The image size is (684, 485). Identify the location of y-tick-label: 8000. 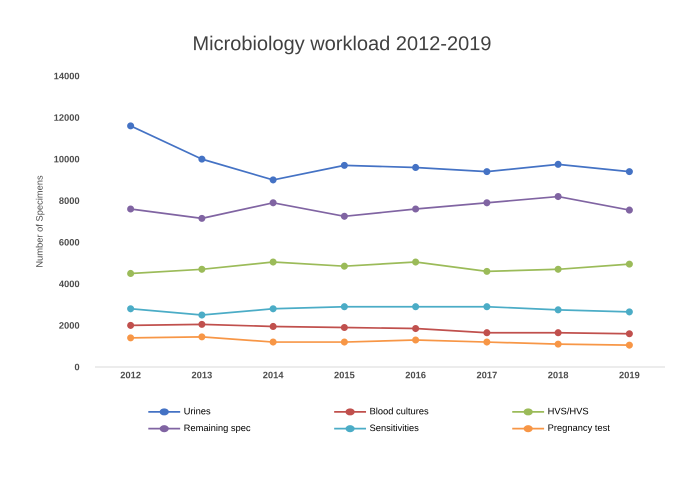
(69, 200).